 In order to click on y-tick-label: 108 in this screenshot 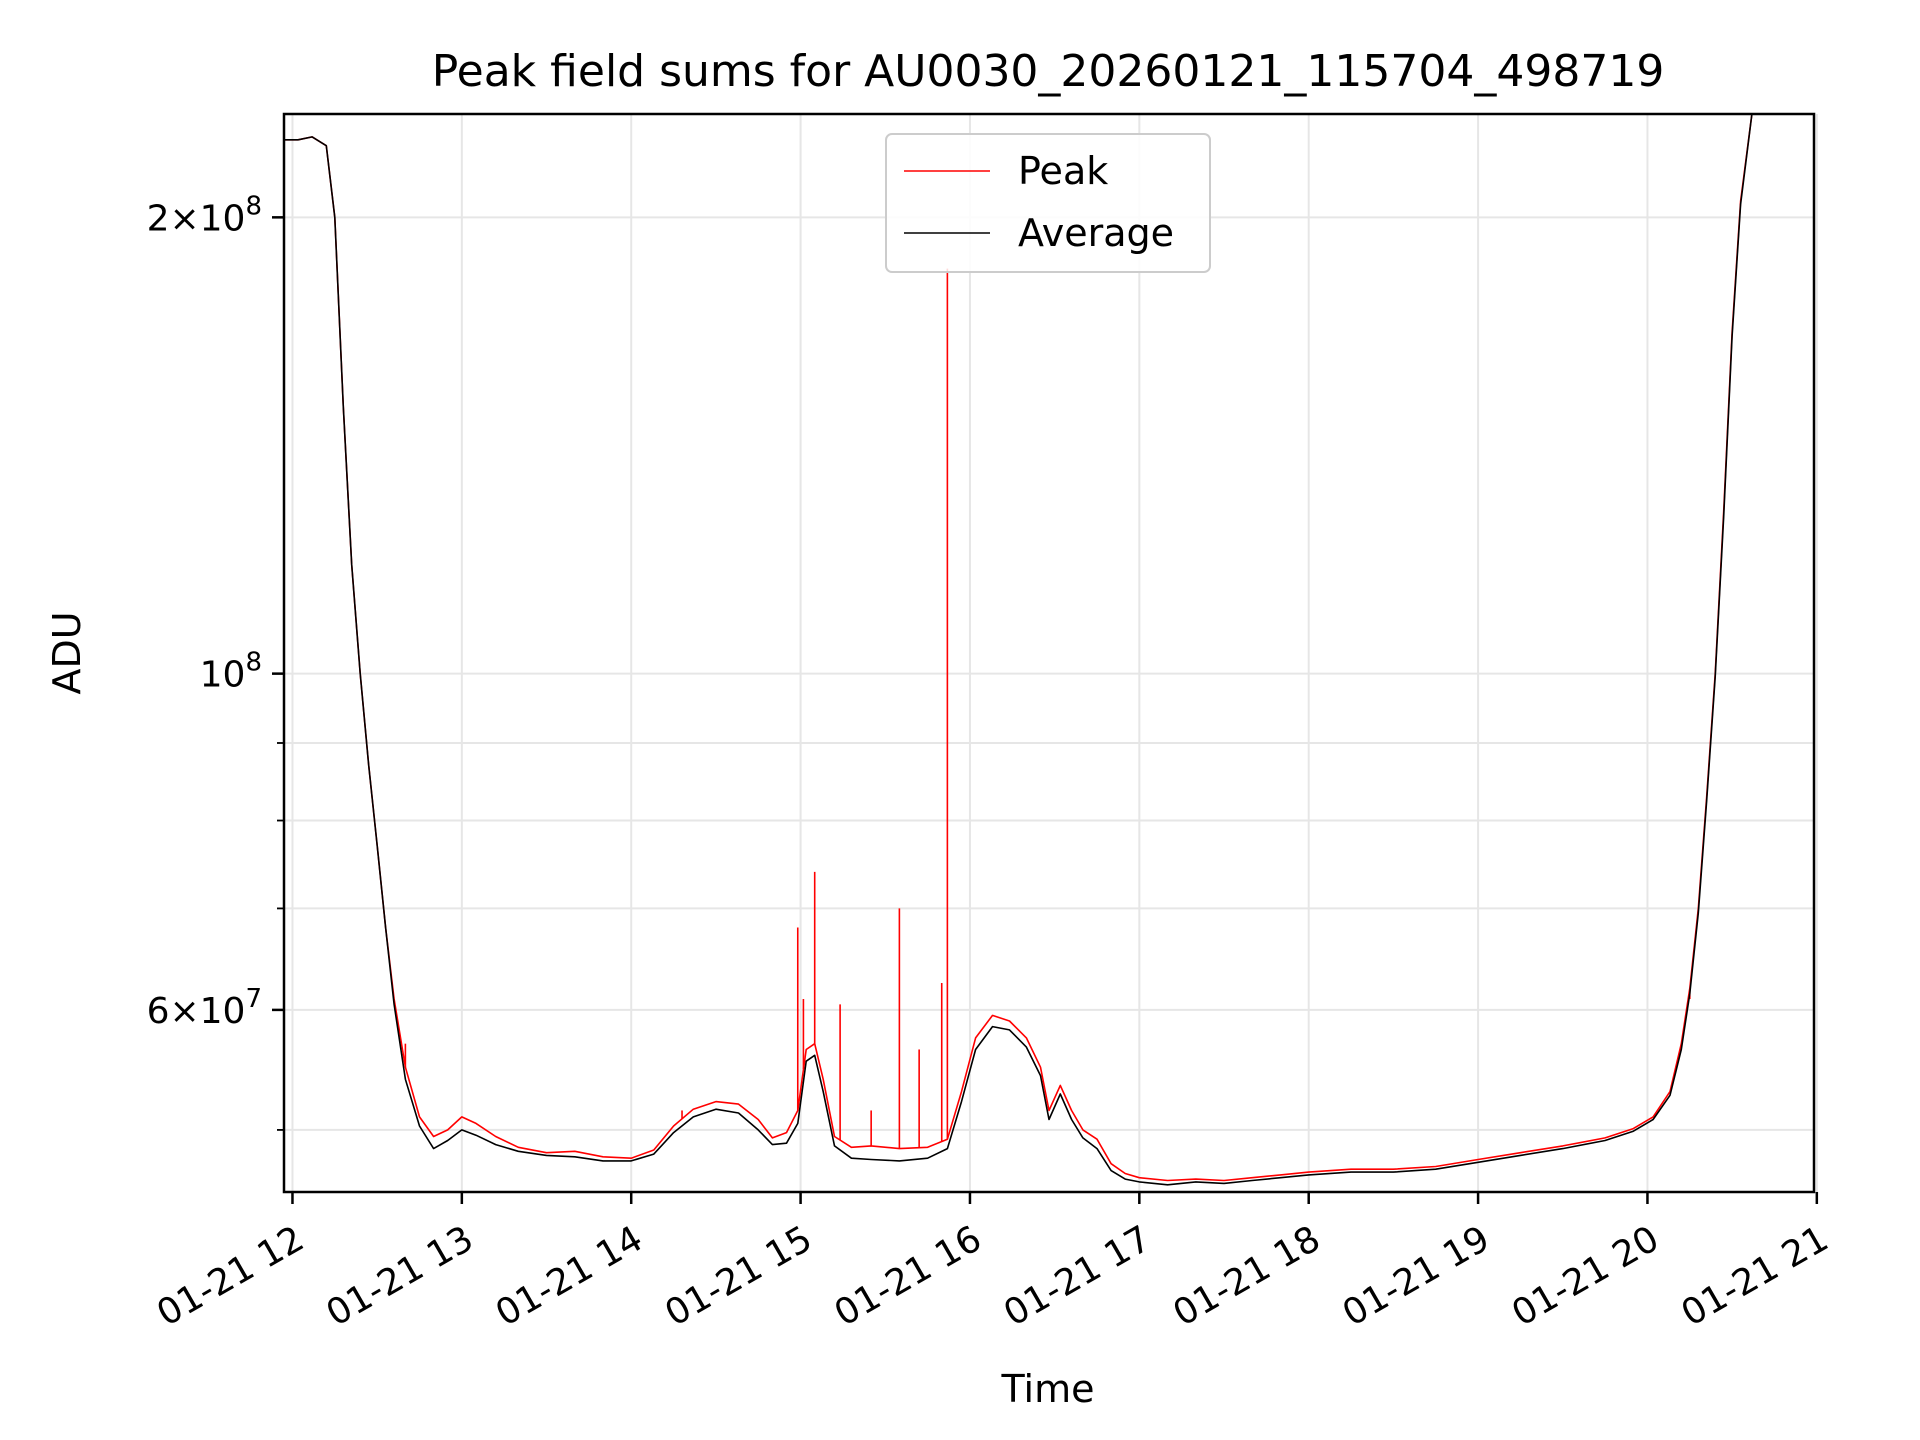, I will do `click(231, 672)`.